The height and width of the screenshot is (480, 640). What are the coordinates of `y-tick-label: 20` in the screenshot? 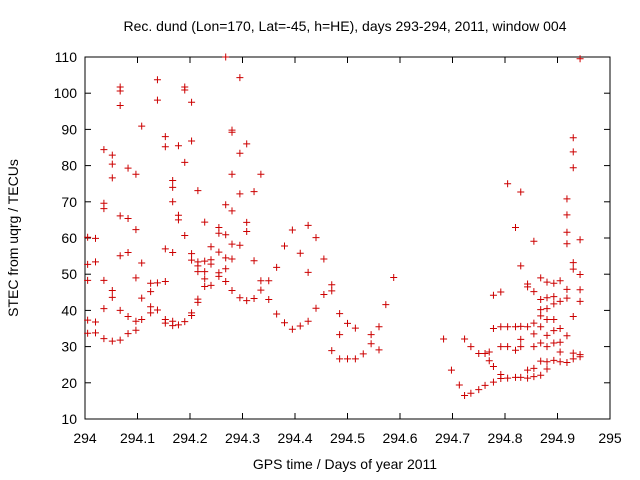 It's located at (69, 383).